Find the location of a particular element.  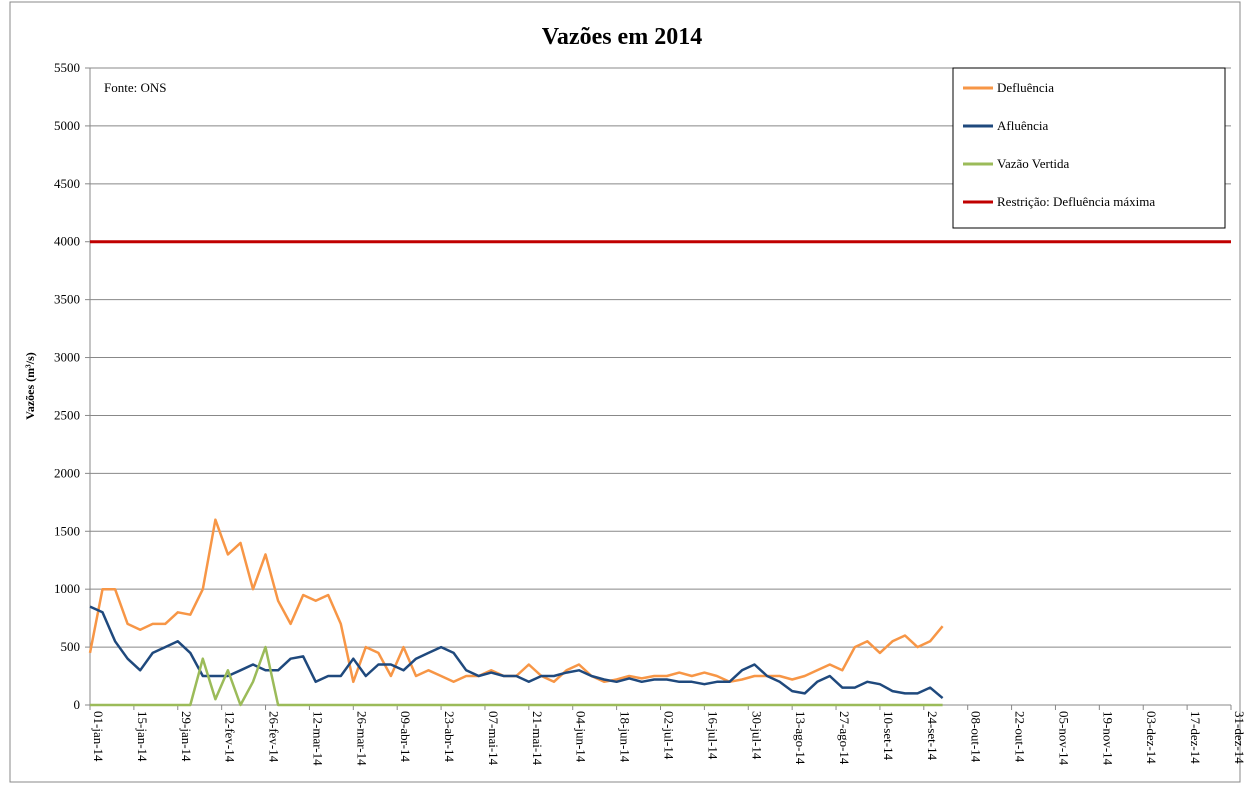

x-tick-label: 07-mai-14 is located at coordinates (493, 738).